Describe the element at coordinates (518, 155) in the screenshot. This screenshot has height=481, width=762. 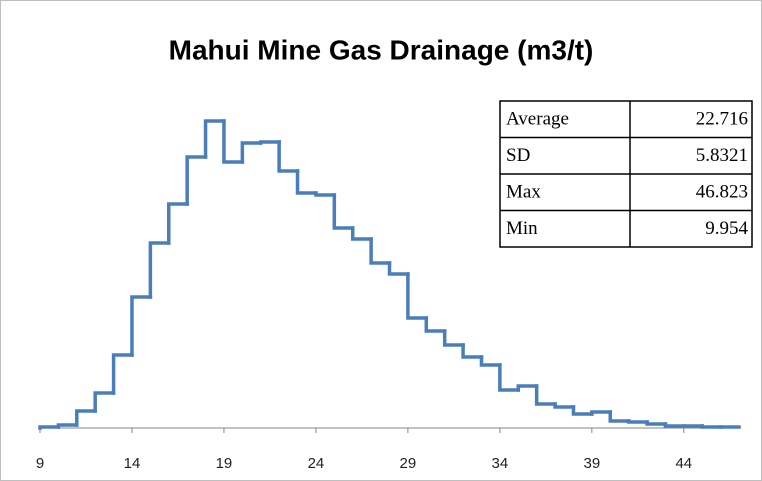
I see `table-label: SD` at that location.